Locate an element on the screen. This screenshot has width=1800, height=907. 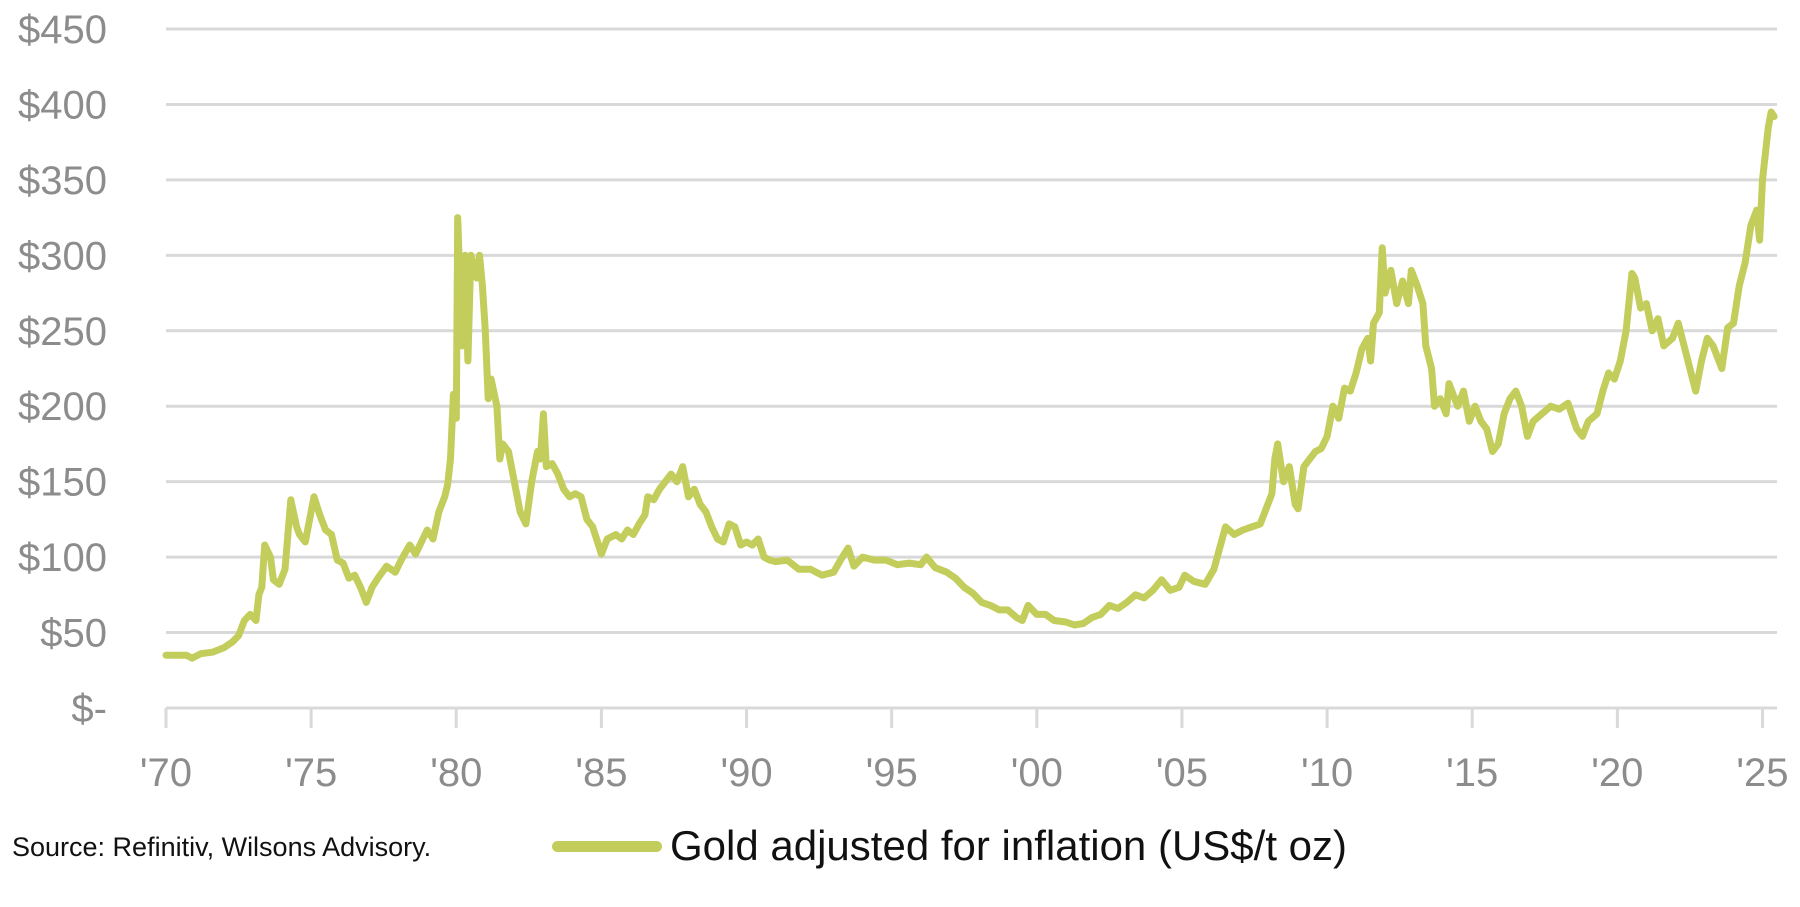
legend-label: Gold adjusted for inflation (US$/t oz) is located at coordinates (1009, 845).